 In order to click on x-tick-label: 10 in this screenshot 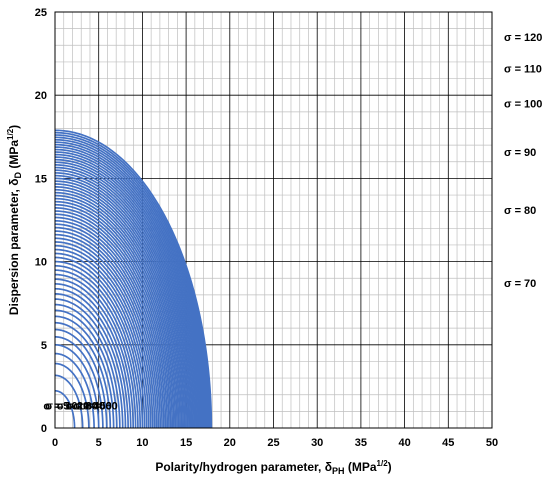, I will do `click(142, 443)`.